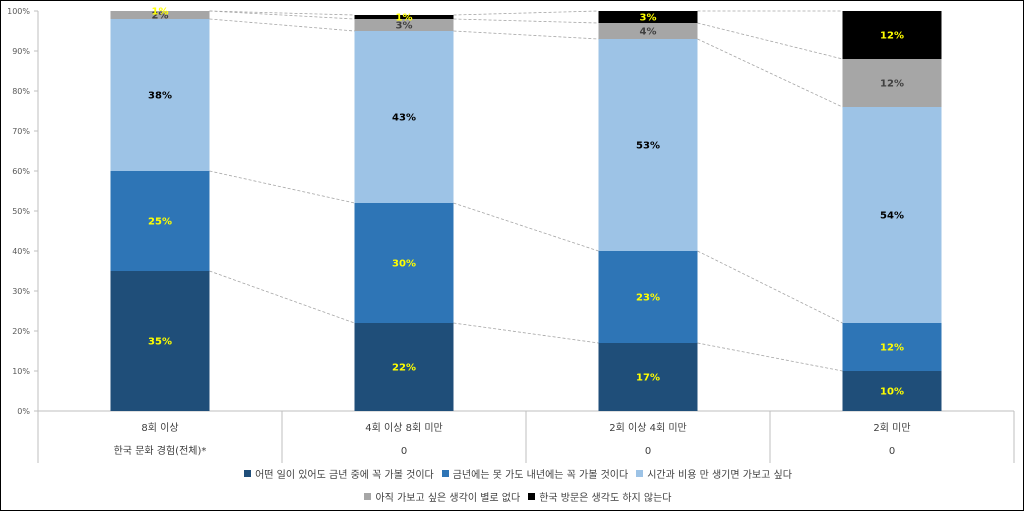  I want to click on data-label: 54%, so click(892, 216).